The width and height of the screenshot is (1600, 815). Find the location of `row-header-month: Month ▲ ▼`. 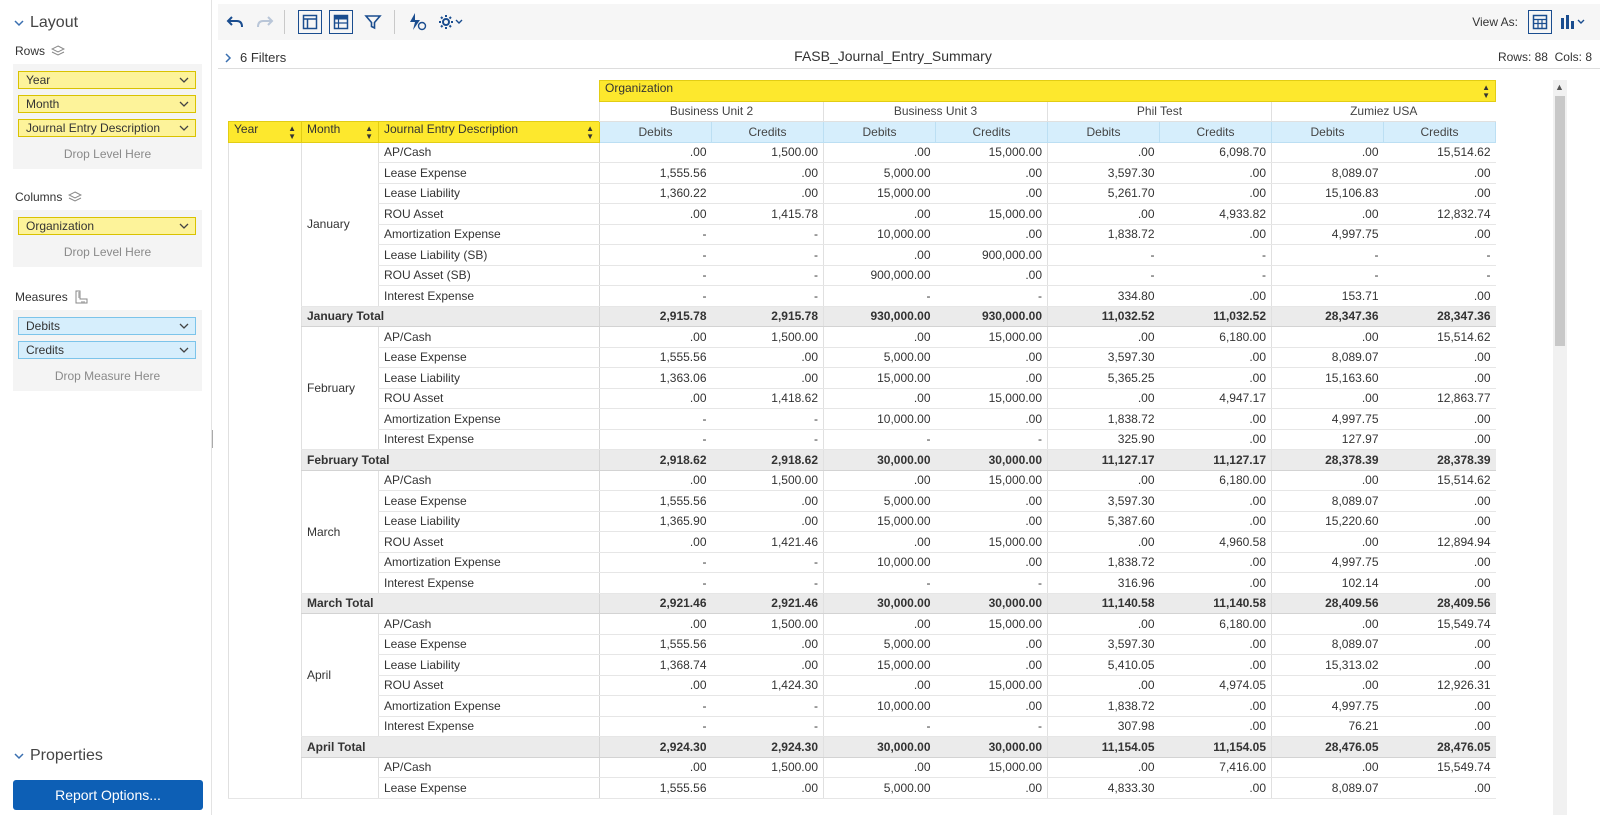

row-header-month: Month ▲ ▼ is located at coordinates (340, 132).